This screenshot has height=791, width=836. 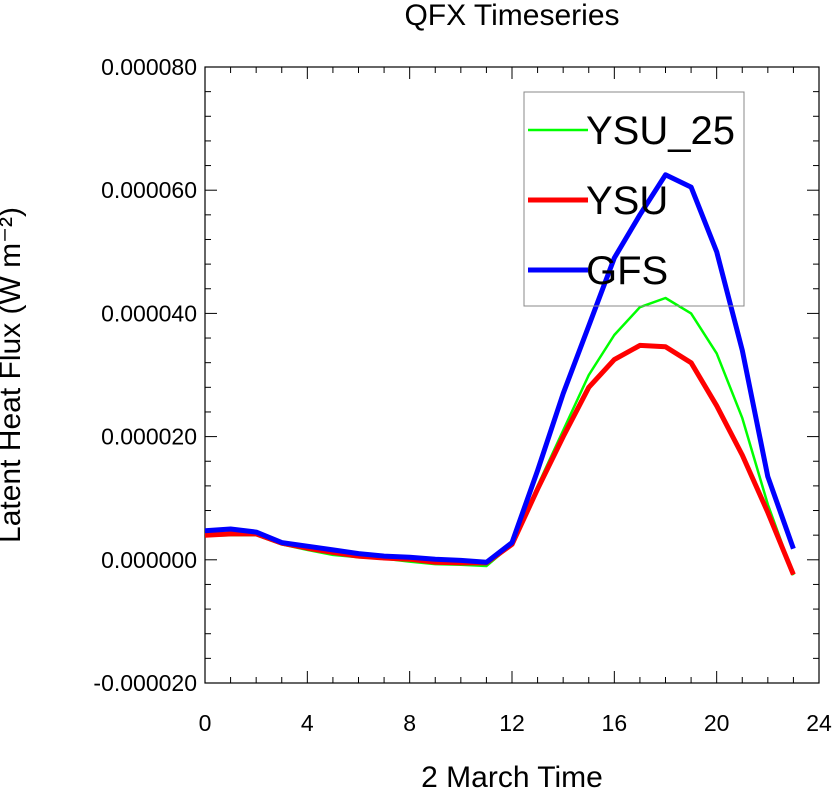 What do you see at coordinates (307, 723) in the screenshot?
I see `x-tick-label: 4` at bounding box center [307, 723].